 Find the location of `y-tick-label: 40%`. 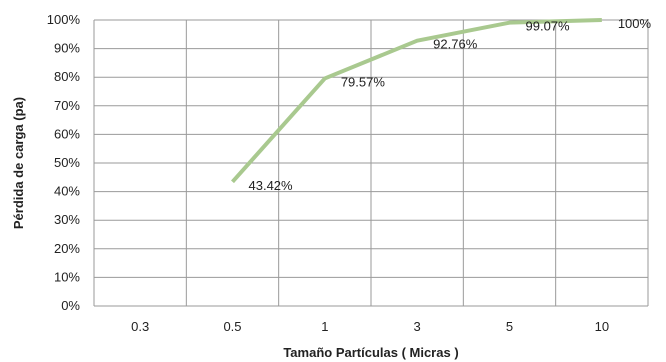

y-tick-label: 40% is located at coordinates (67, 191).